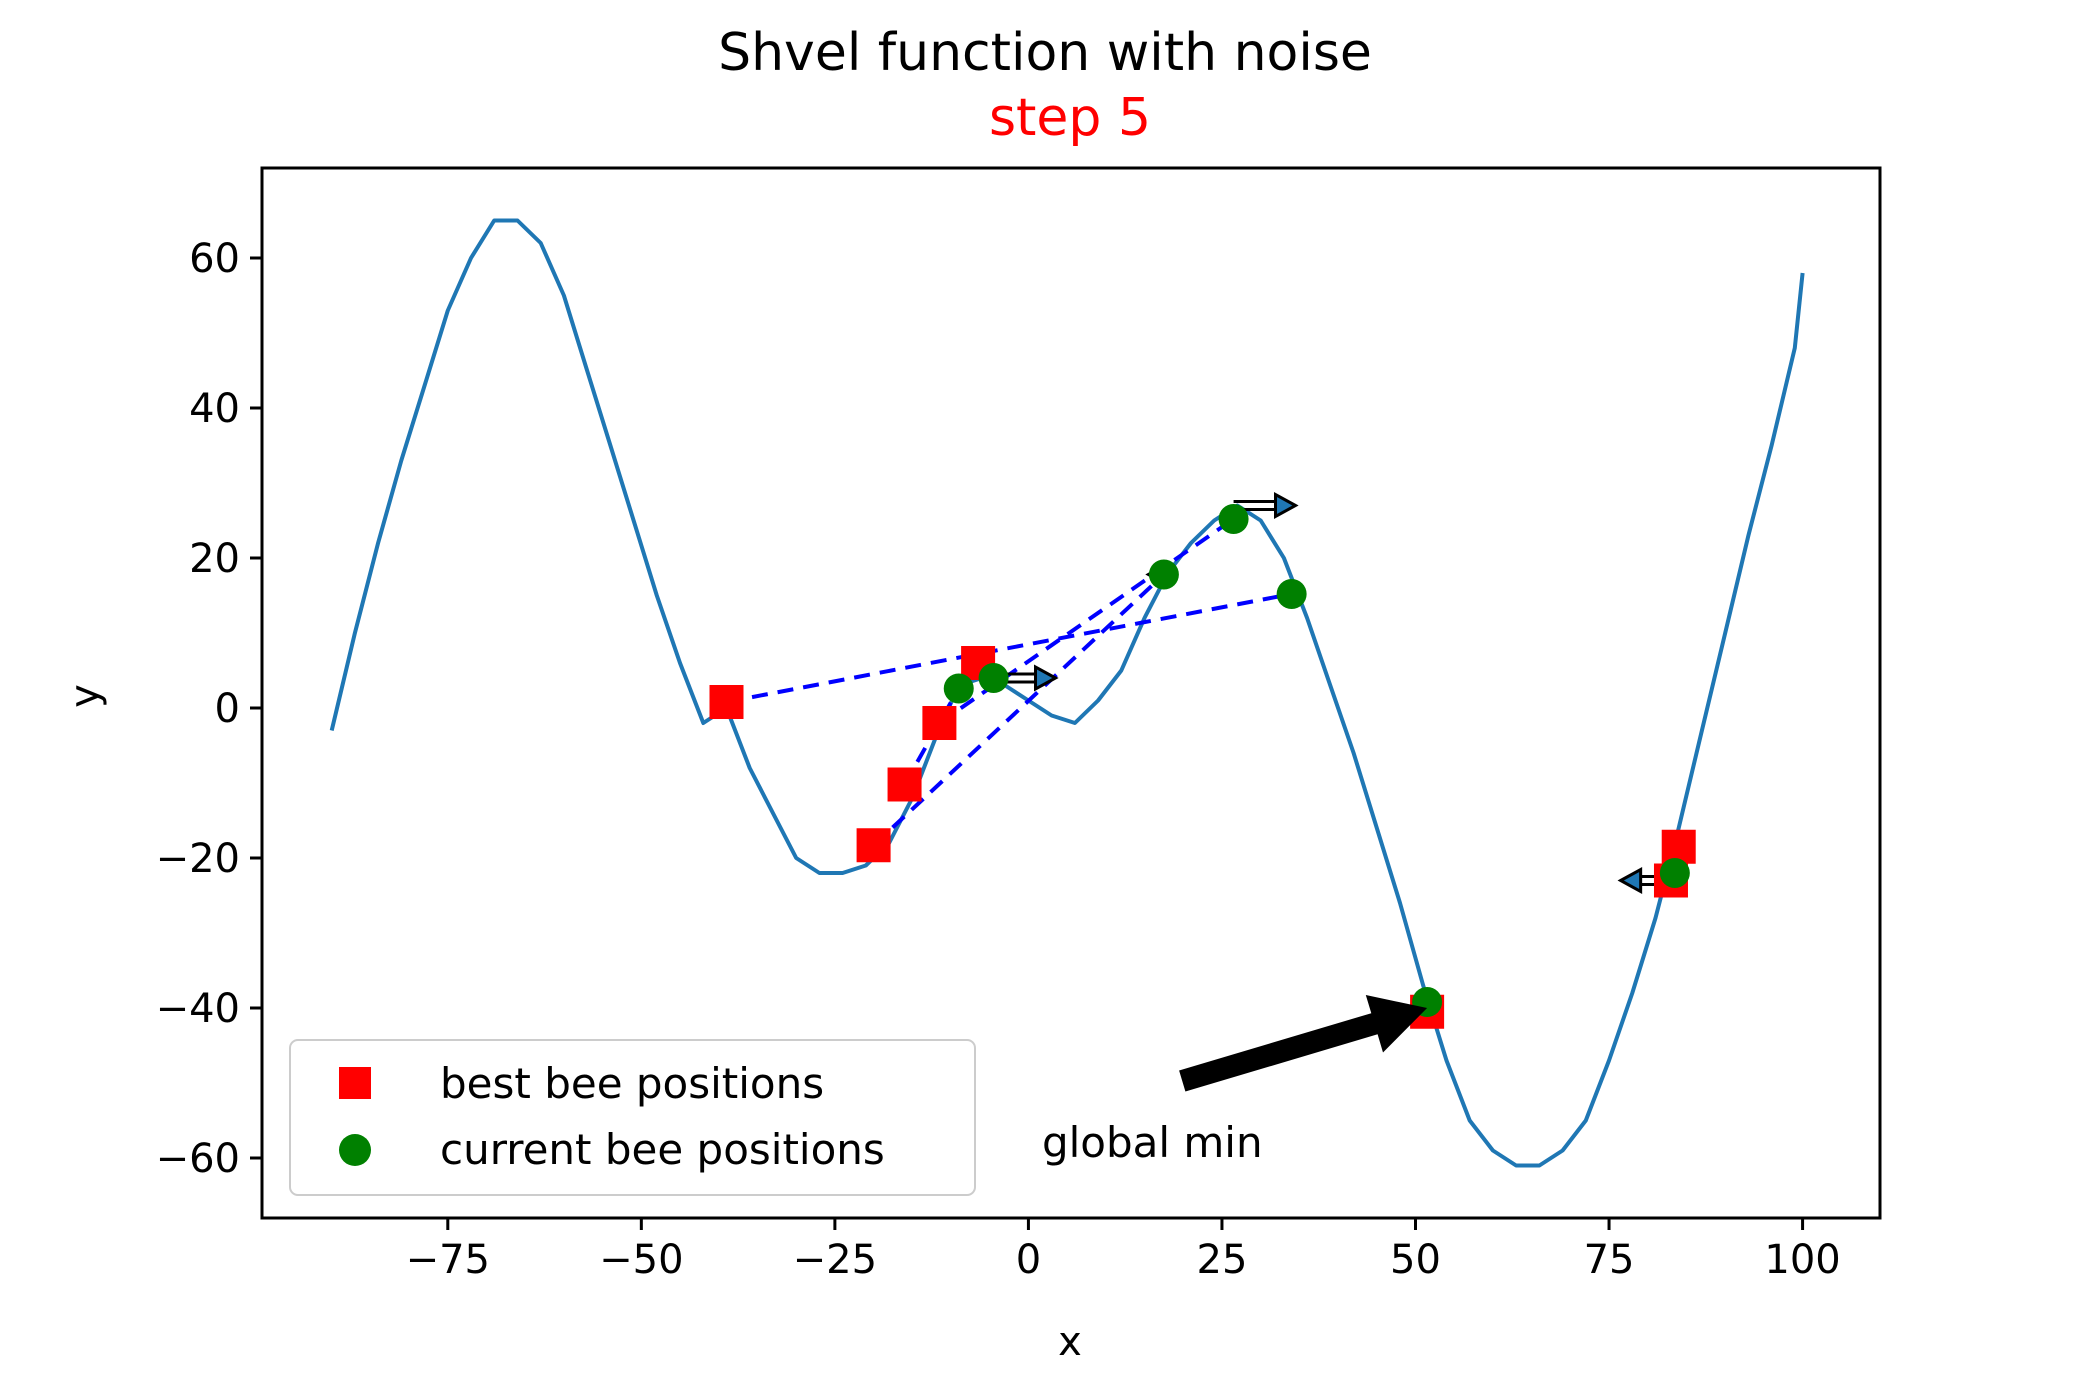 This screenshot has height=1400, width=2100. What do you see at coordinates (1415, 1260) in the screenshot?
I see `x-tick-label: 50` at bounding box center [1415, 1260].